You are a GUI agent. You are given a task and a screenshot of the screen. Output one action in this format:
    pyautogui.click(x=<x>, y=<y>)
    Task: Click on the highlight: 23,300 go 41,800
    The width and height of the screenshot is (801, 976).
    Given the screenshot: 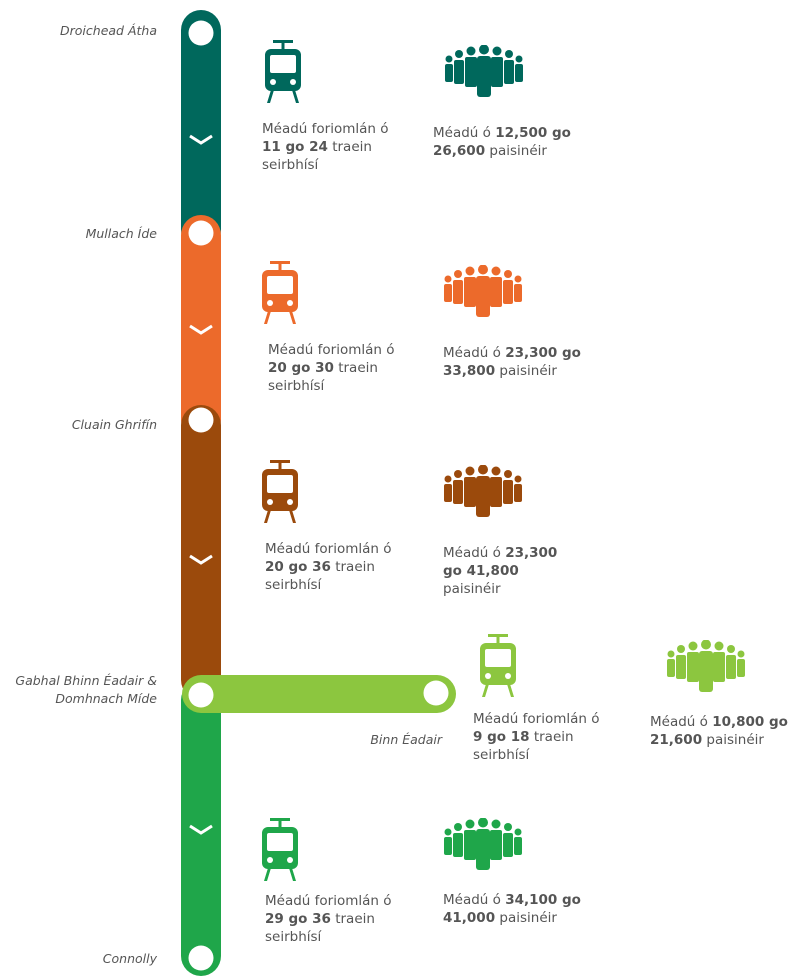 What is the action you would take?
    pyautogui.click(x=500, y=562)
    